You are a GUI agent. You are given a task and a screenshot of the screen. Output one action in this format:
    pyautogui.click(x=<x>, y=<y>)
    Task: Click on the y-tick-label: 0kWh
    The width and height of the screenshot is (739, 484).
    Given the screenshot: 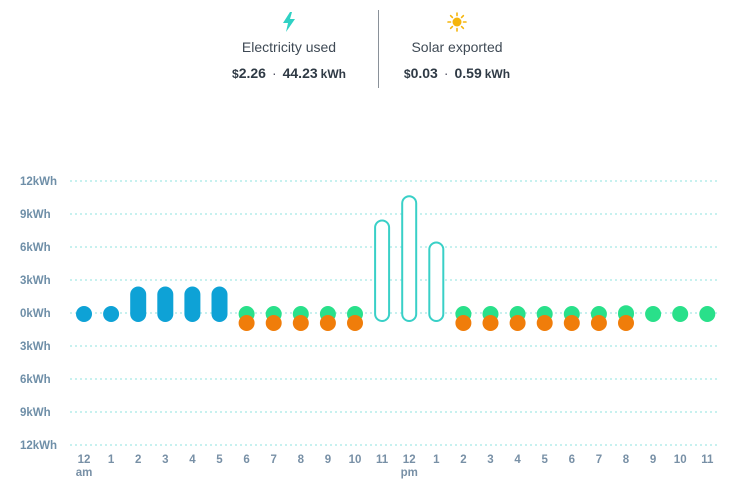 What is the action you would take?
    pyautogui.click(x=35, y=314)
    